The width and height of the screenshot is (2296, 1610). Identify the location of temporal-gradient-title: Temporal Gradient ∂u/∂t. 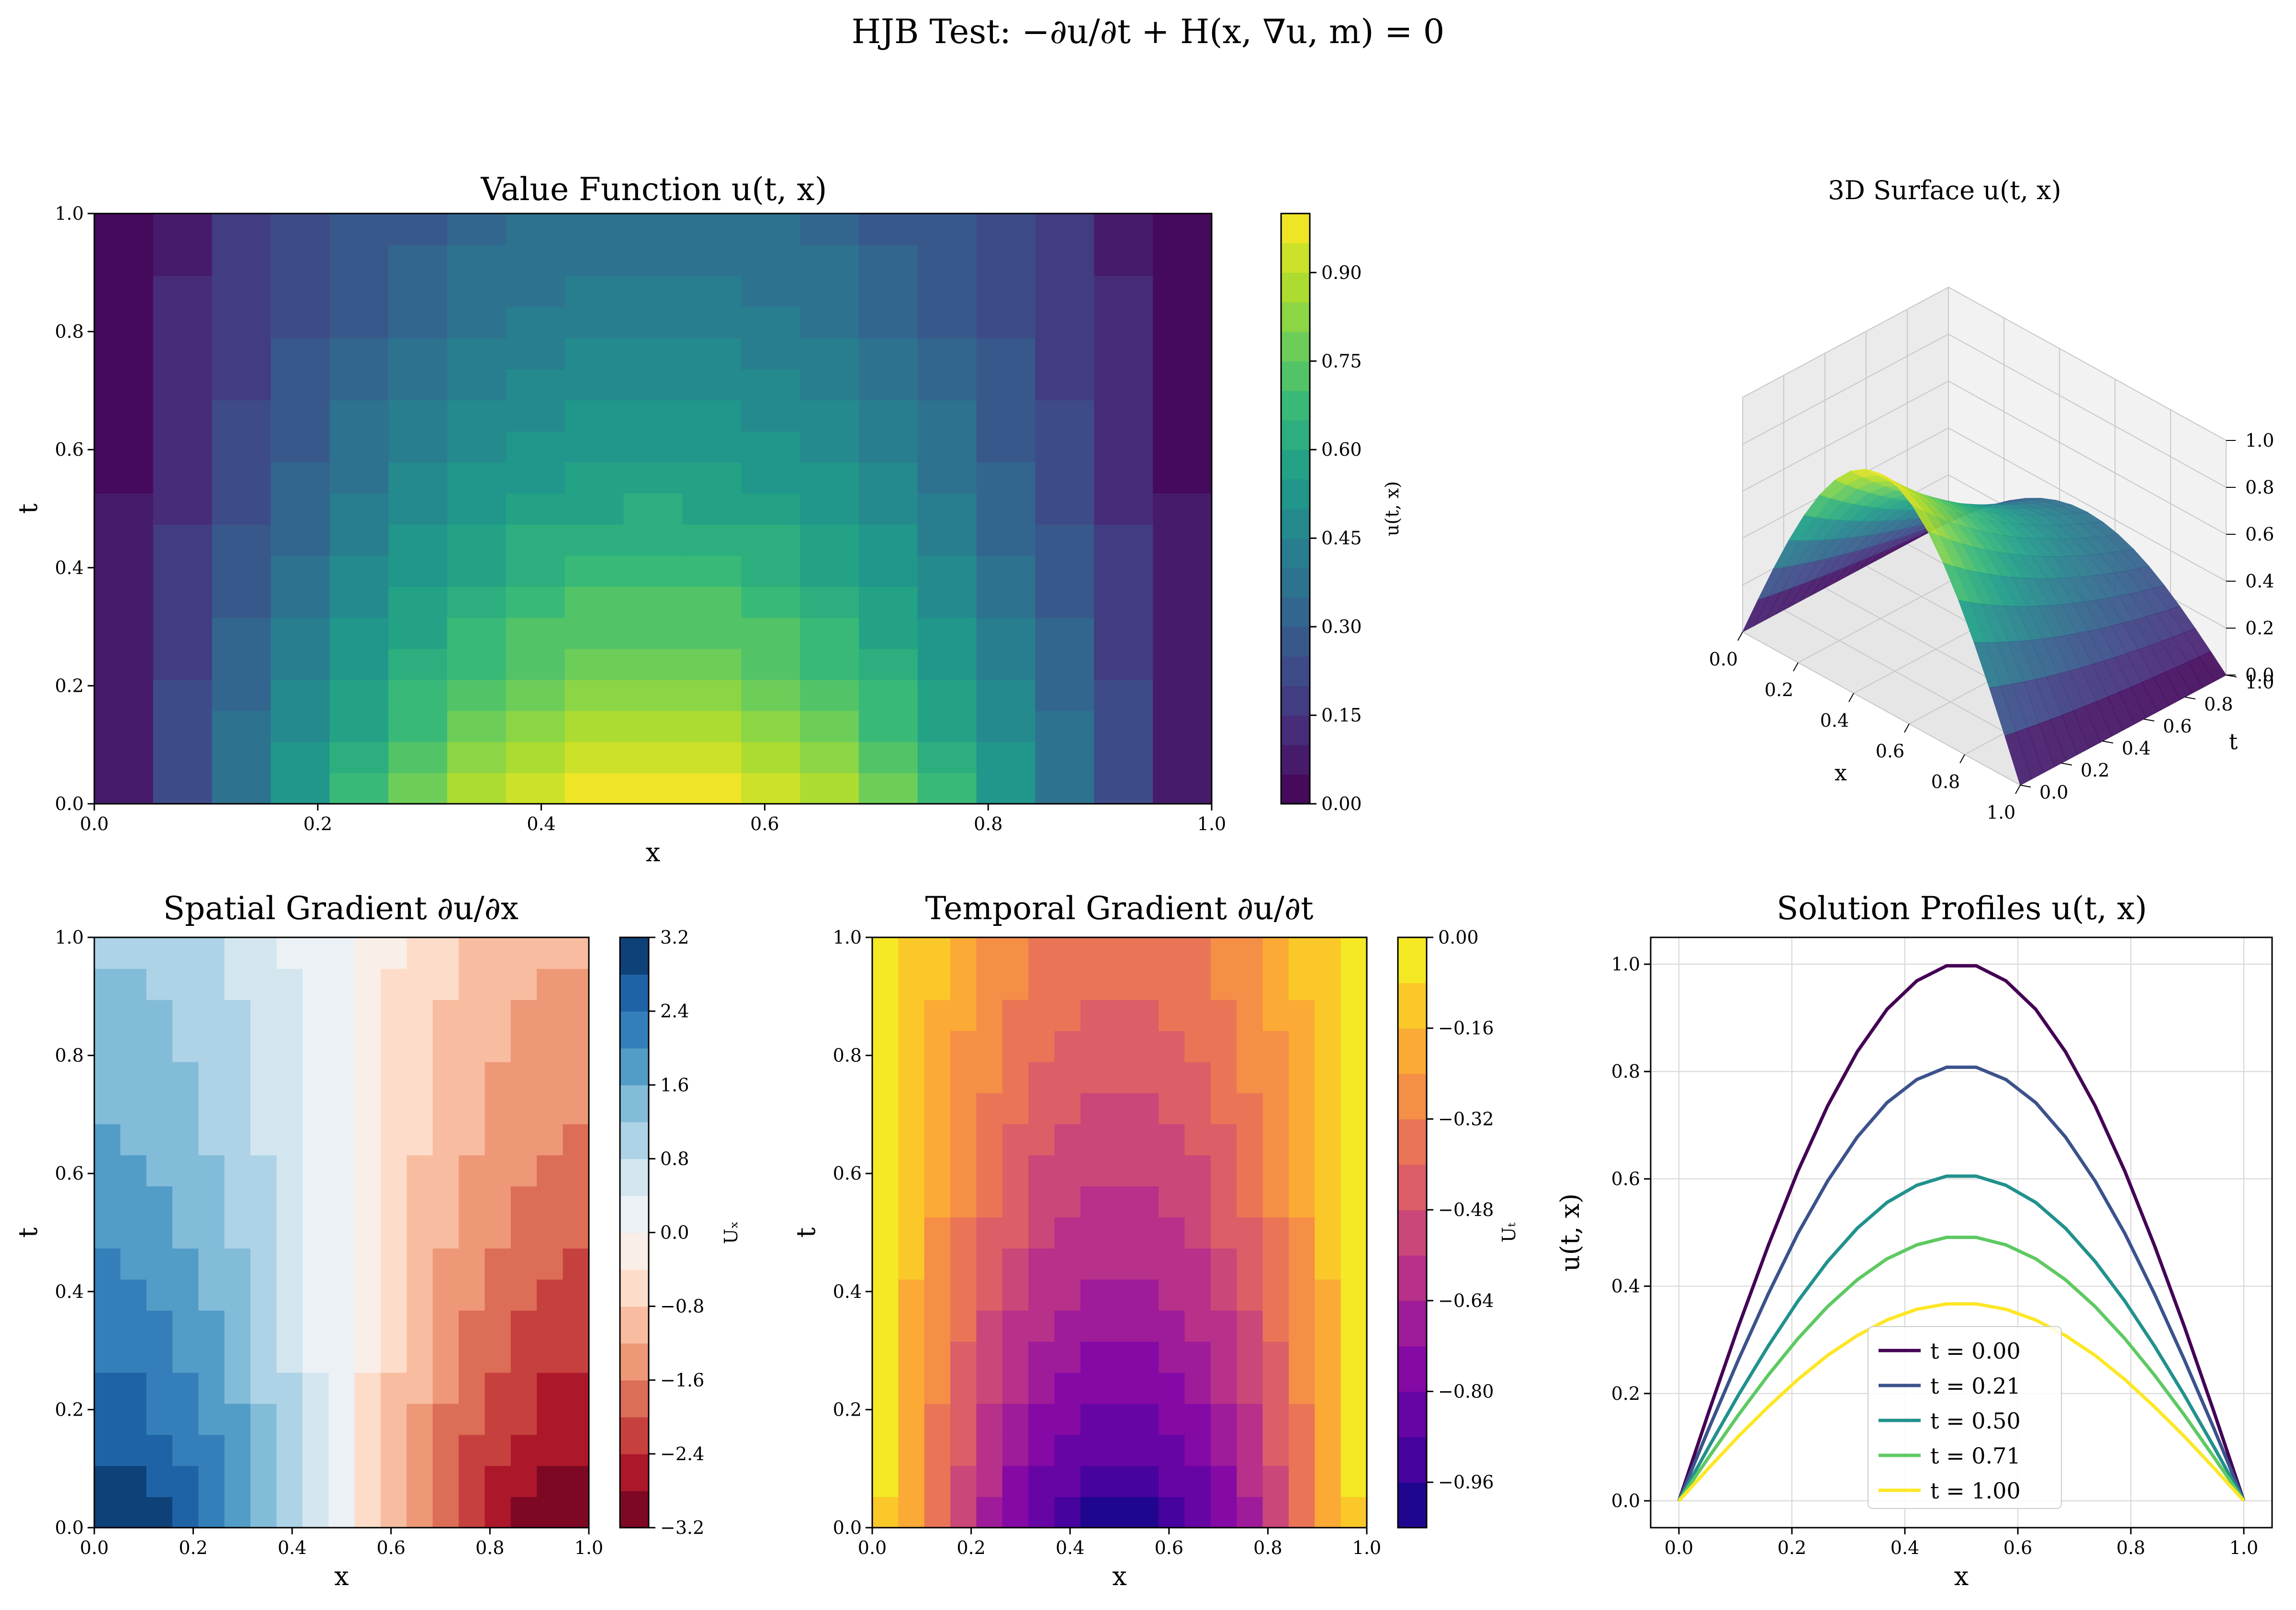
(1119, 908).